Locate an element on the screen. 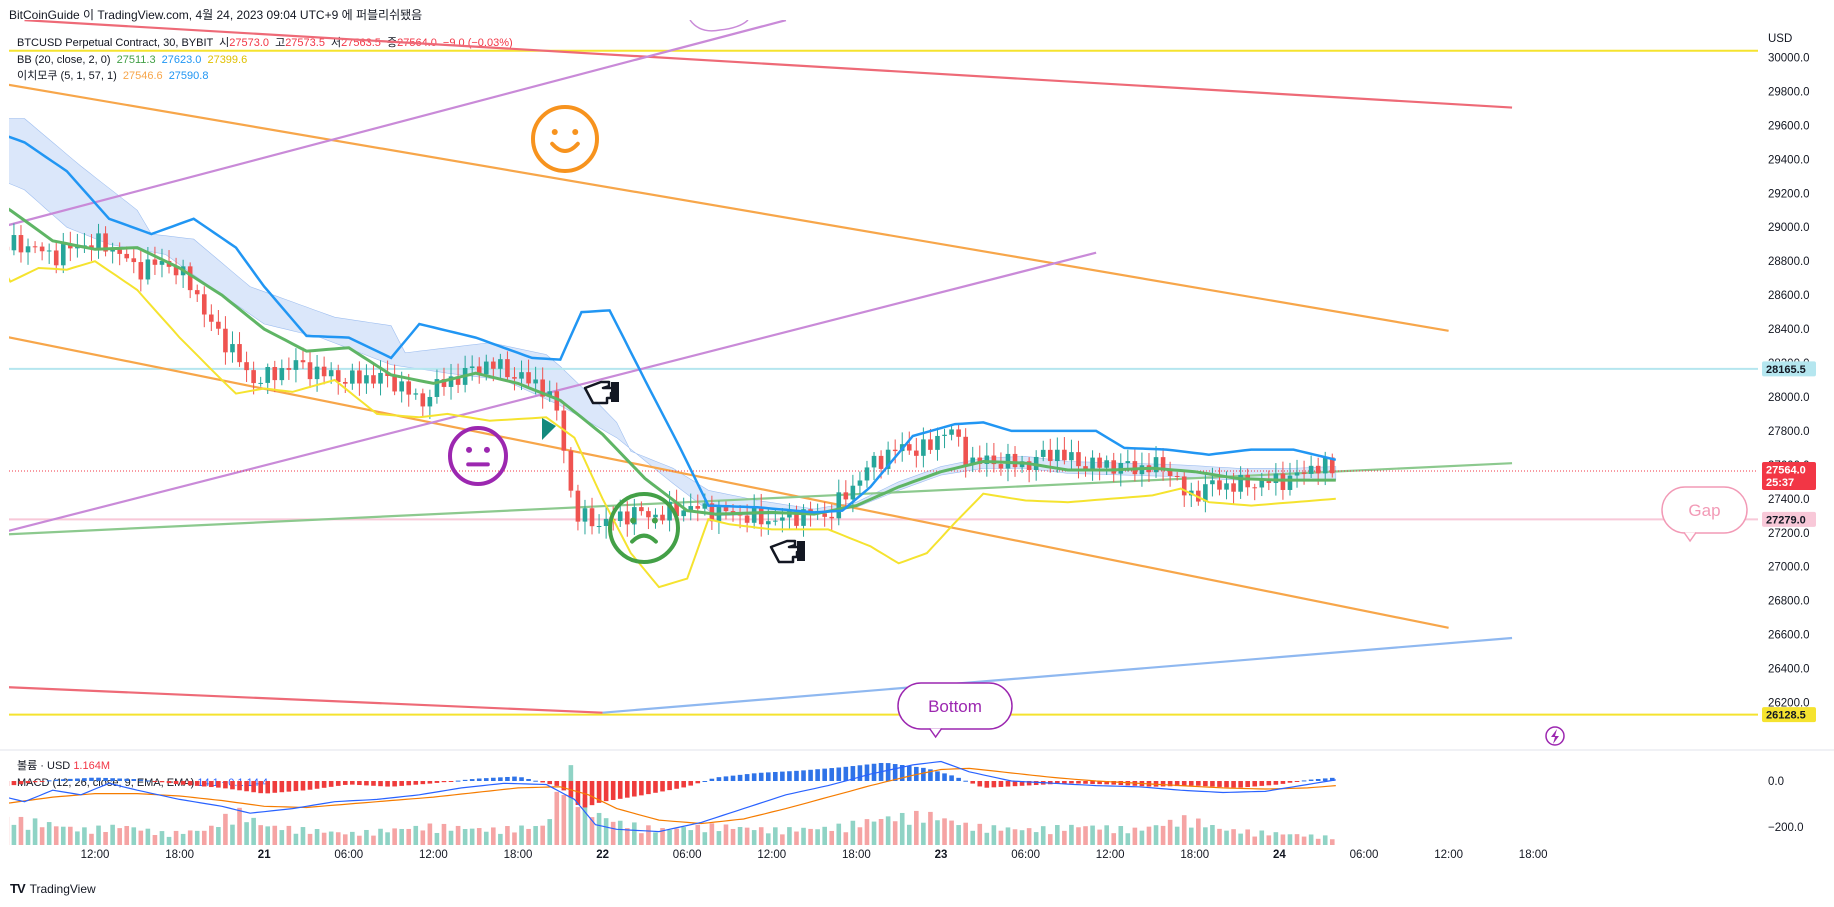 This screenshot has width=1834, height=907. flag-marker-icon is located at coordinates (549, 429).